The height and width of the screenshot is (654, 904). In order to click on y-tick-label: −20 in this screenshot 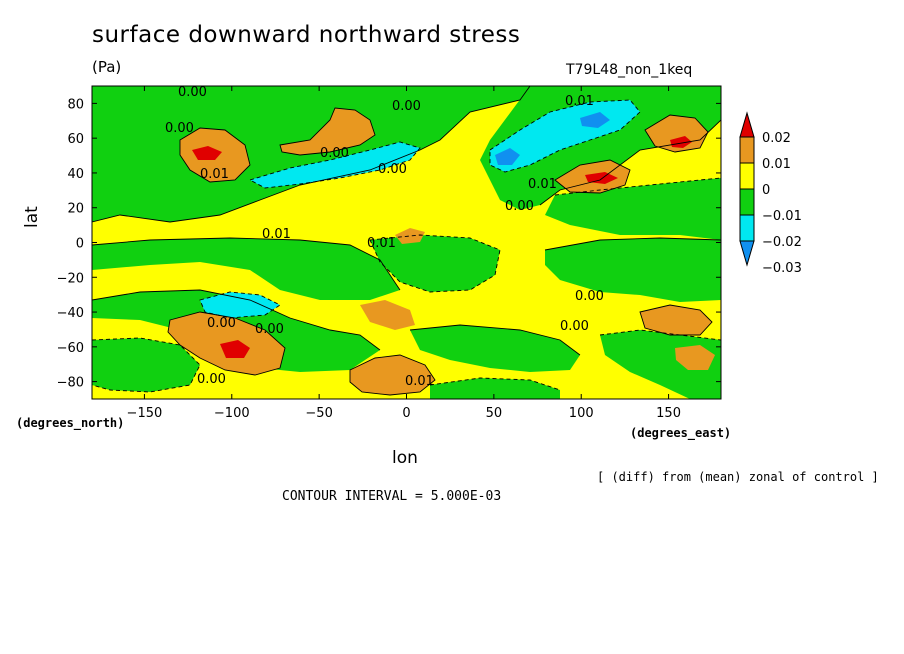, I will do `click(70, 278)`.